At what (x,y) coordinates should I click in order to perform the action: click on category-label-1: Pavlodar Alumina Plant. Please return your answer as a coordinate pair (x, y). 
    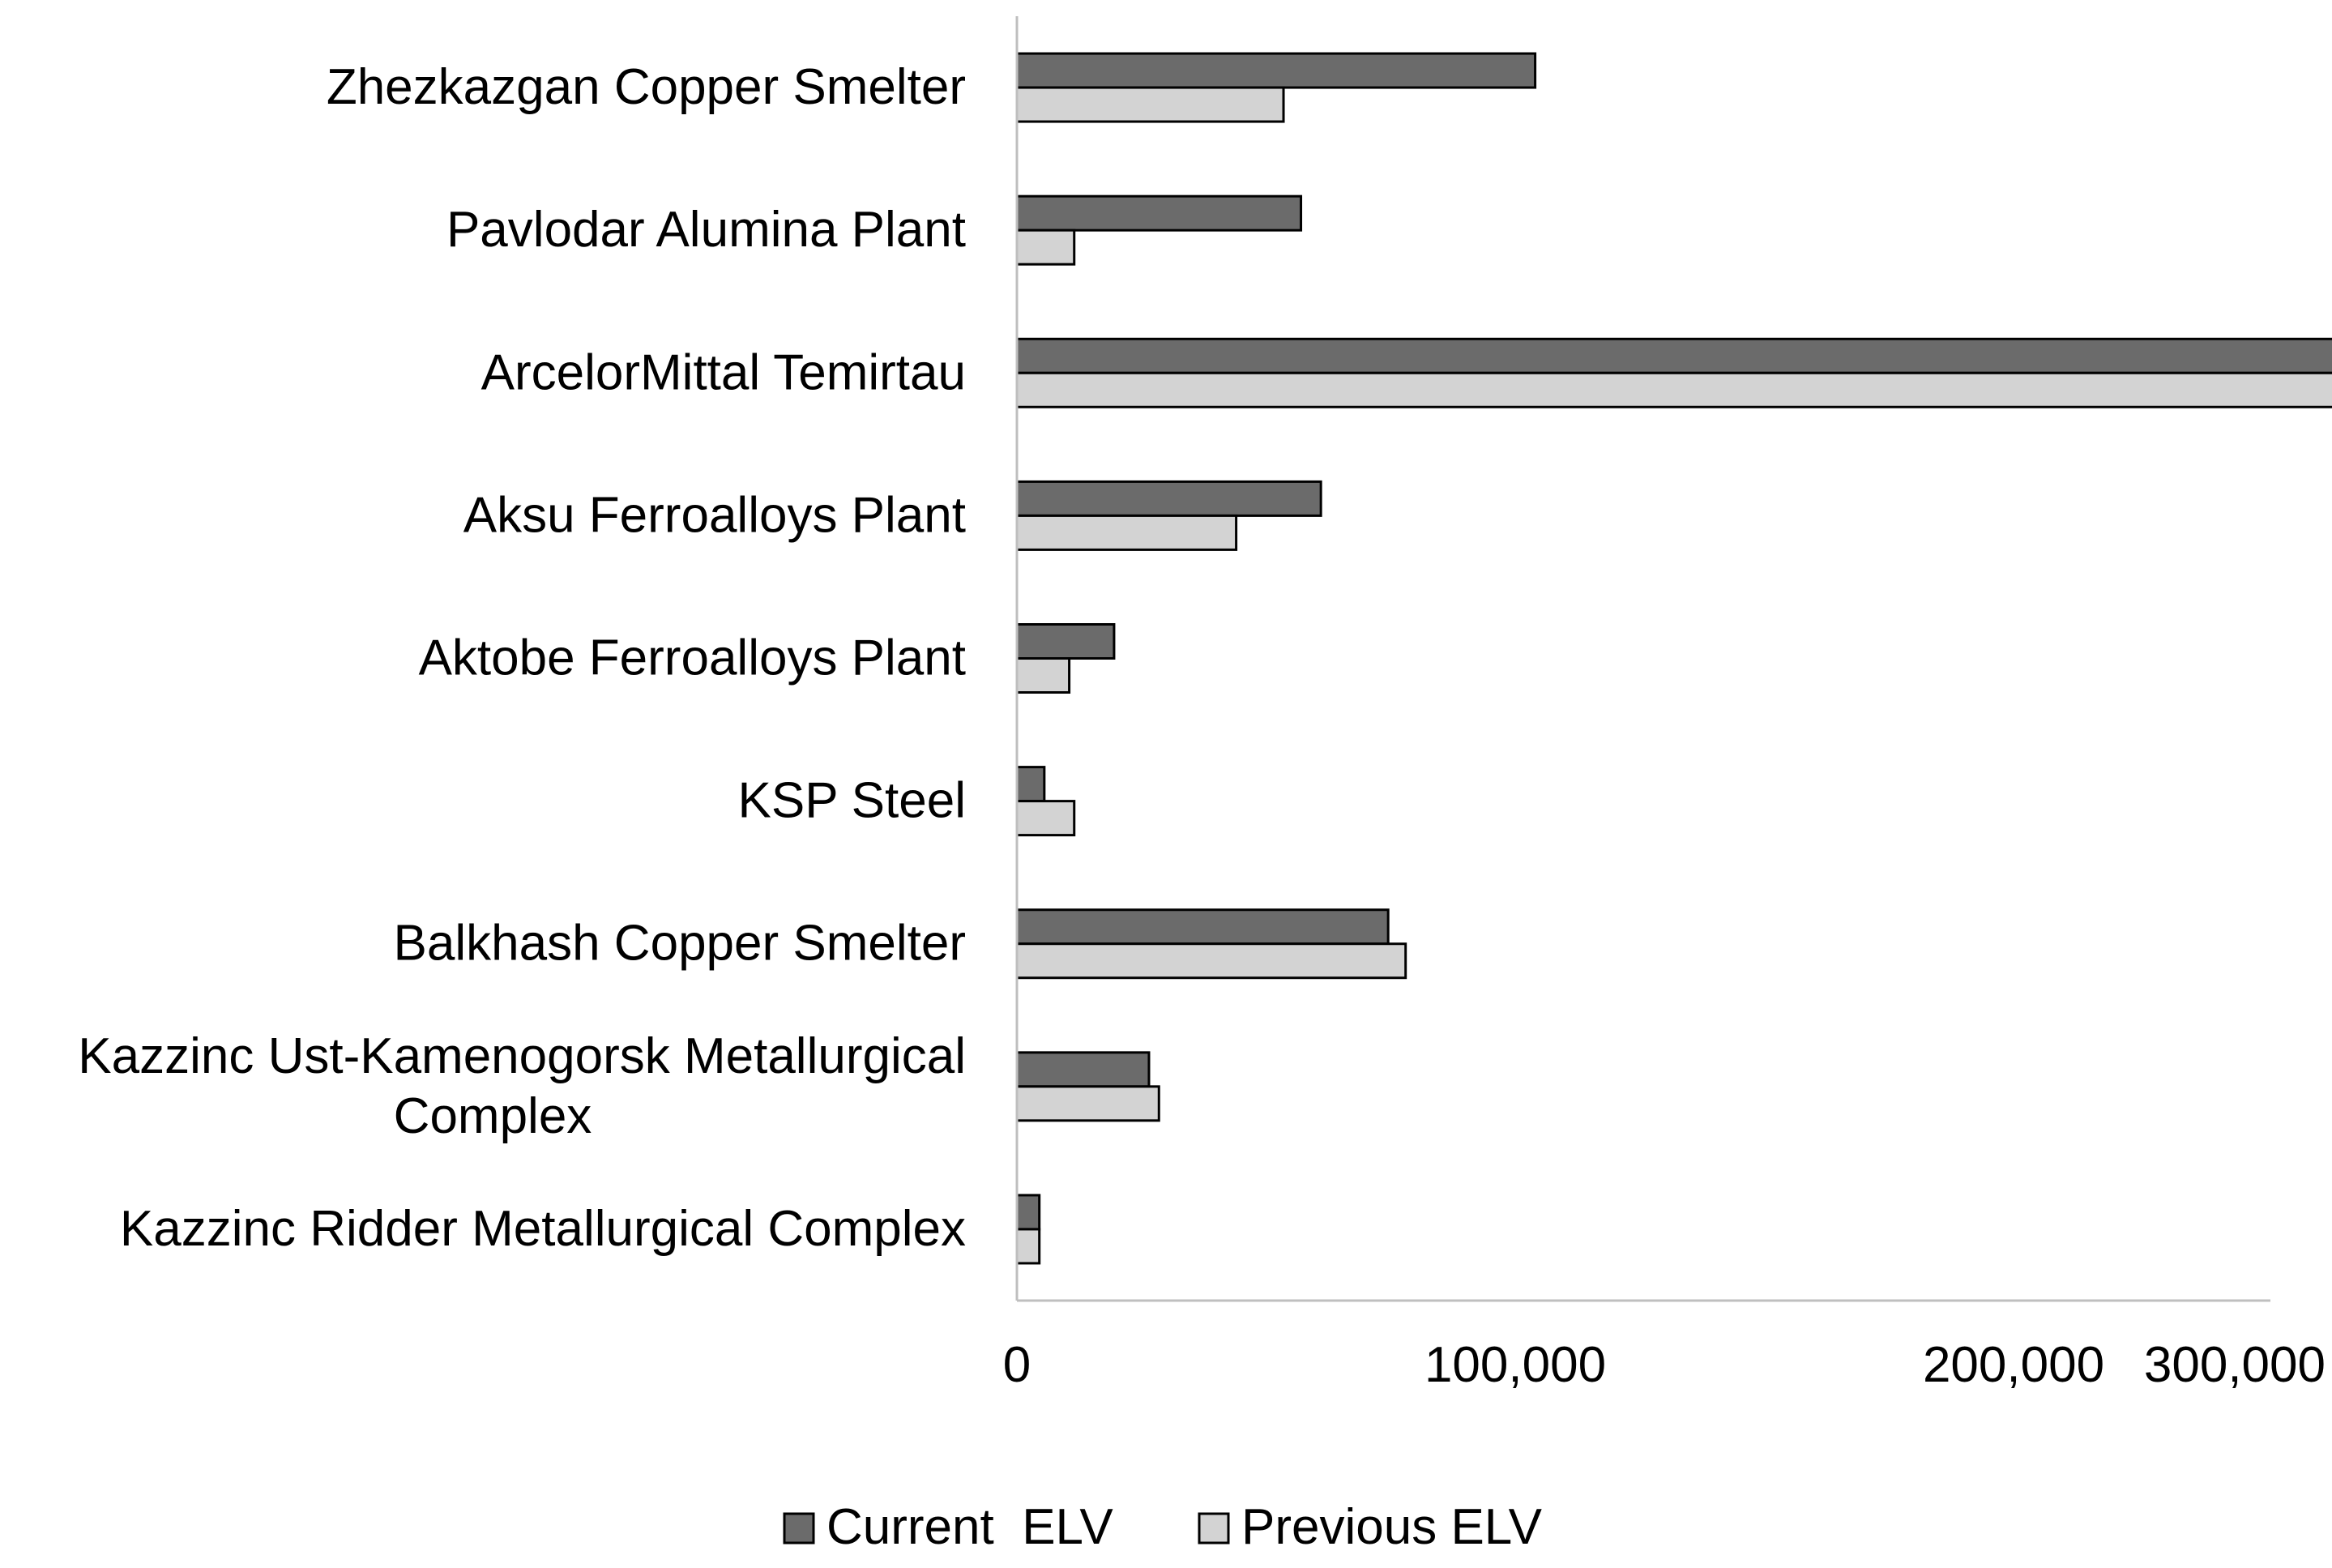
    Looking at the image, I should click on (706, 230).